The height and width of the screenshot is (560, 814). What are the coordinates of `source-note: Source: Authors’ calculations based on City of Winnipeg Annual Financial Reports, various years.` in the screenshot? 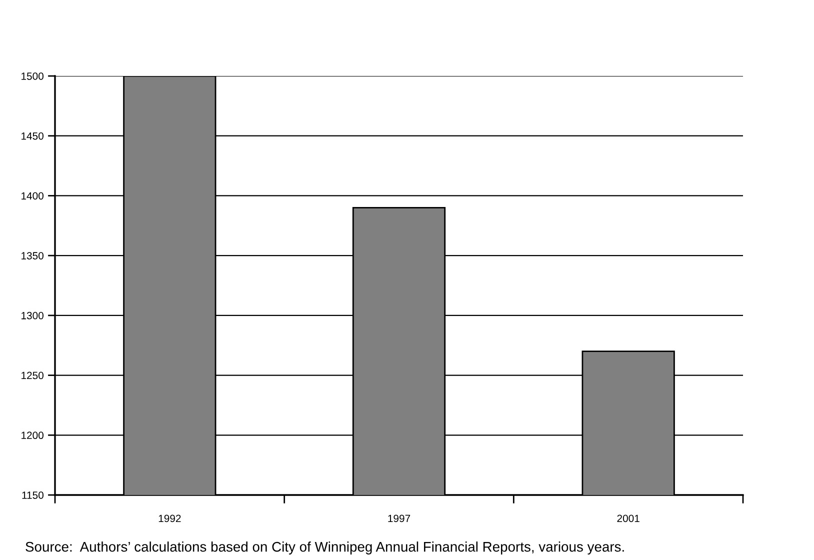 It's located at (325, 548).